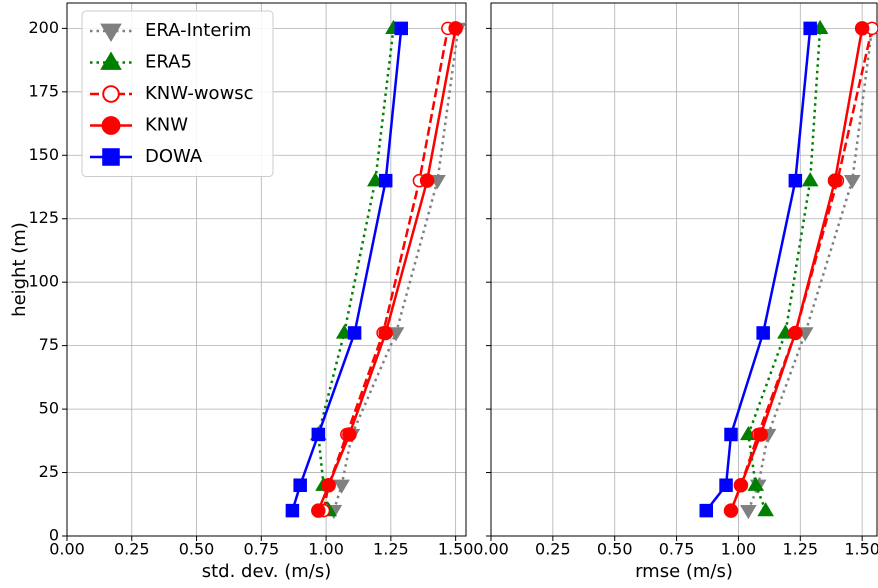  I want to click on x-axis-label: std. dev. (m/s), so click(267, 571).